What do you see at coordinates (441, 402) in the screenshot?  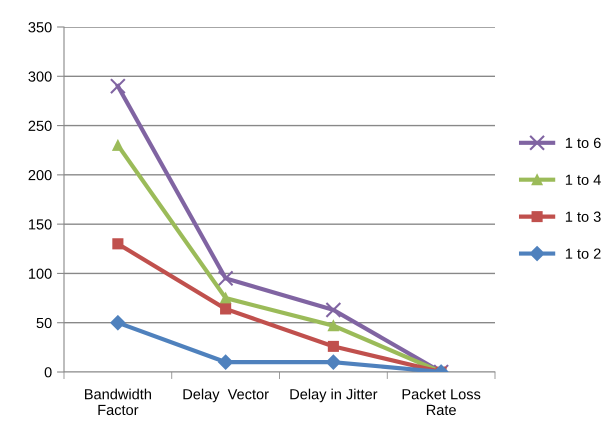 I see `x-tick-label: Packet Loss Rate` at bounding box center [441, 402].